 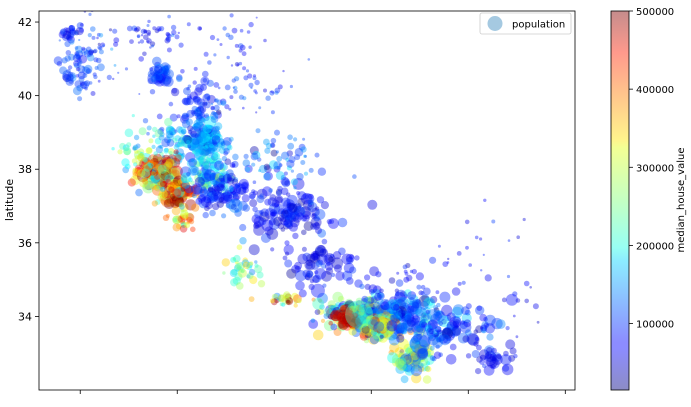 What do you see at coordinates (655, 90) in the screenshot?
I see `colorbar-tick-label: 400000` at bounding box center [655, 90].